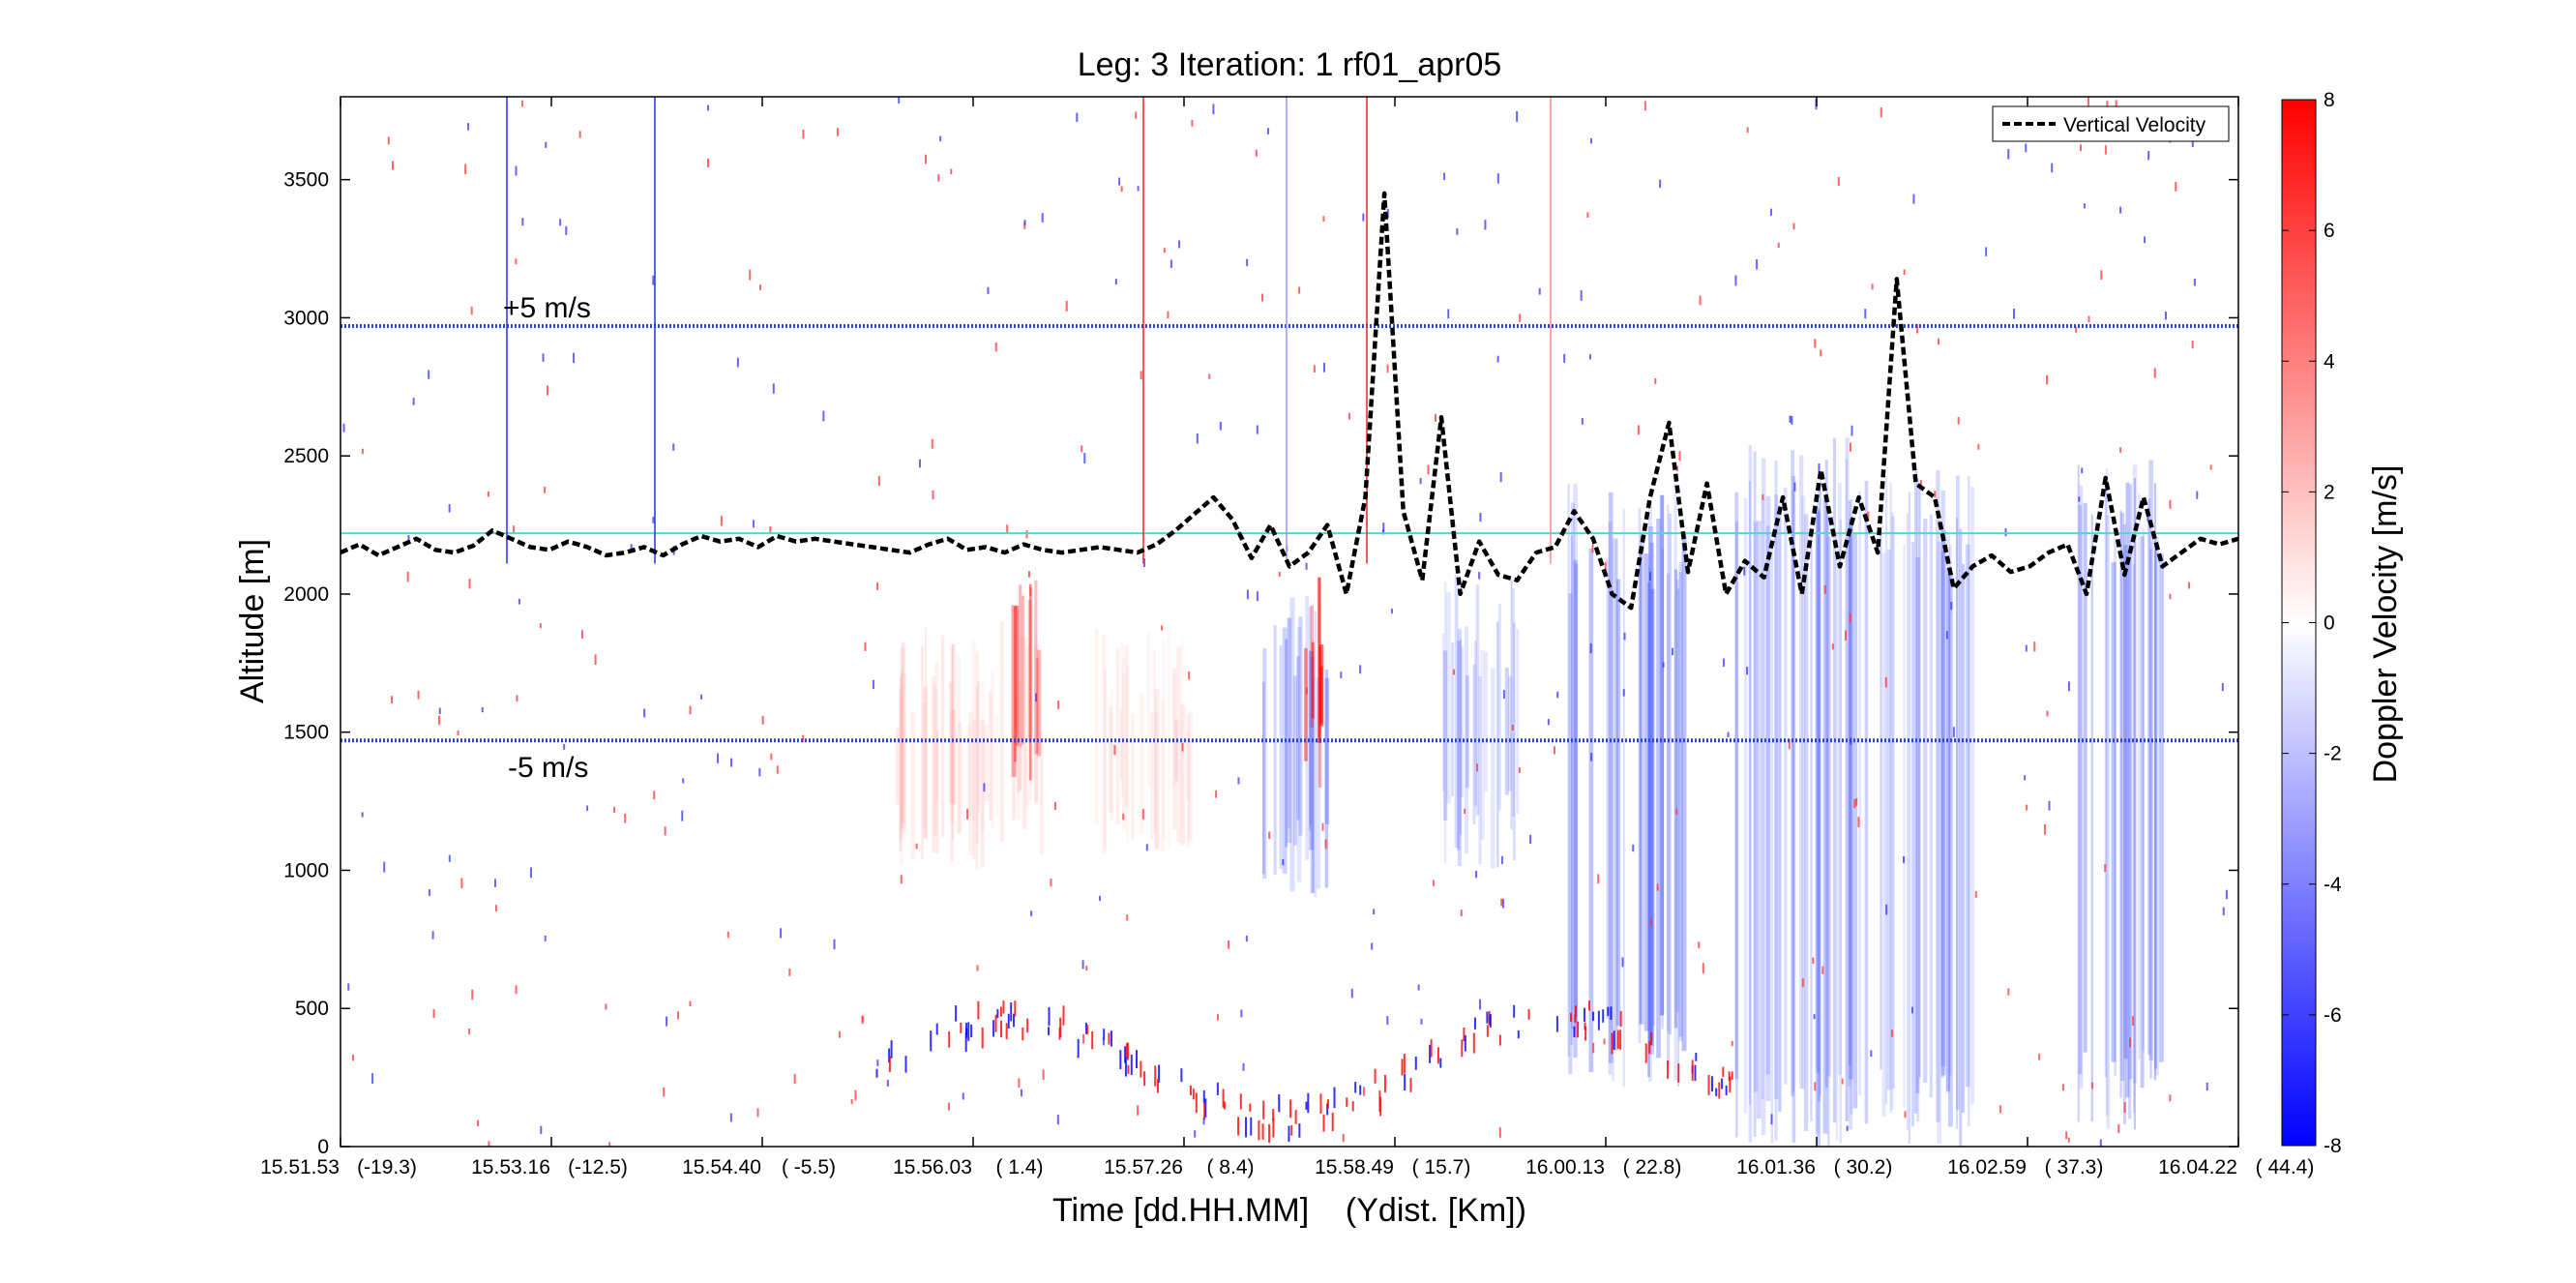 The image size is (2576, 1283). I want to click on x-tick-label: 15.56.03, so click(933, 1167).